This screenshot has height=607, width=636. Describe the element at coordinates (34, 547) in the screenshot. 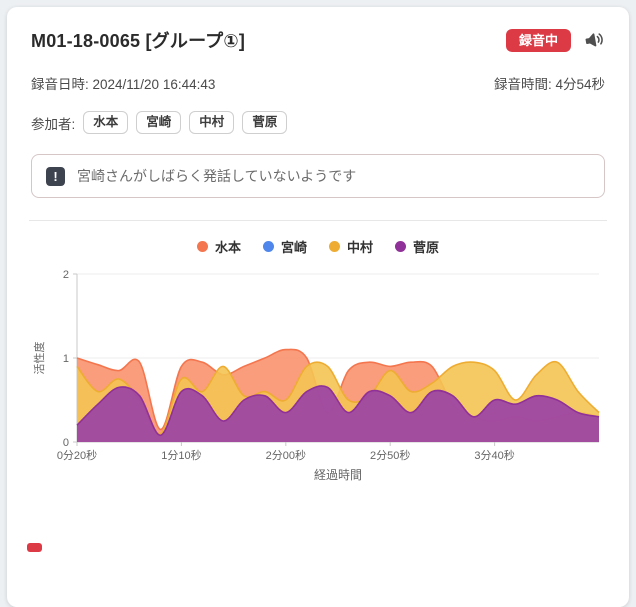

I see `cutoff-red-badge` at that location.